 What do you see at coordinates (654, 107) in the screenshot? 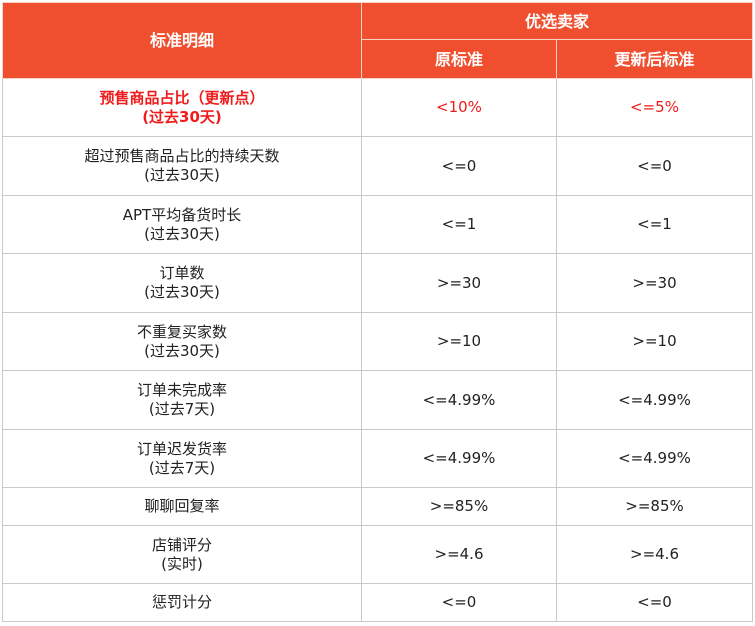
I see `updated-value: <=5%` at bounding box center [654, 107].